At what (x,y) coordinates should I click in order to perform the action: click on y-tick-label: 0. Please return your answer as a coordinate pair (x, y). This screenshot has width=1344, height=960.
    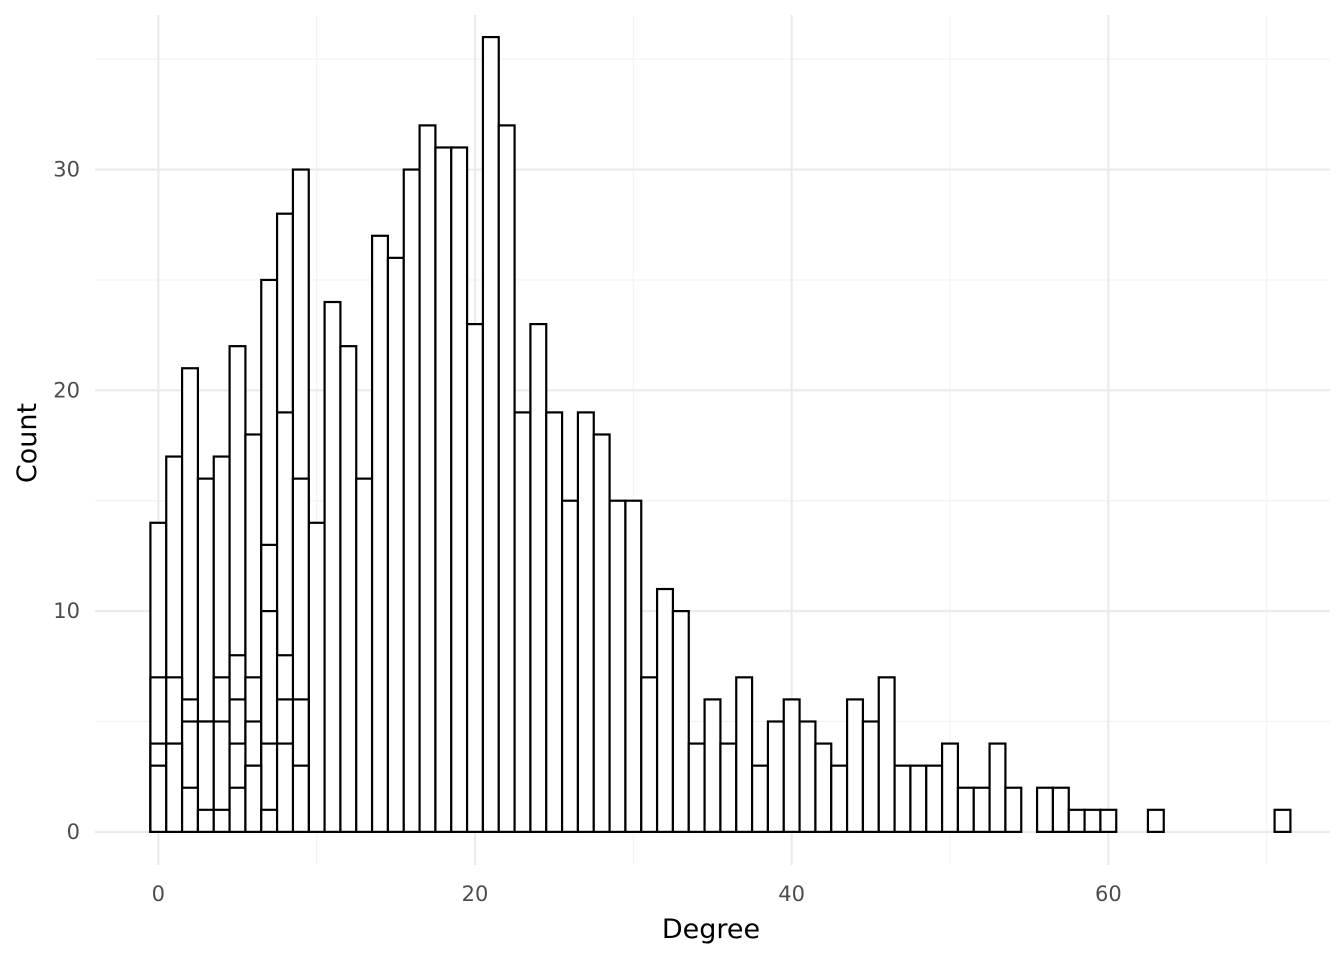
    Looking at the image, I should click on (73, 832).